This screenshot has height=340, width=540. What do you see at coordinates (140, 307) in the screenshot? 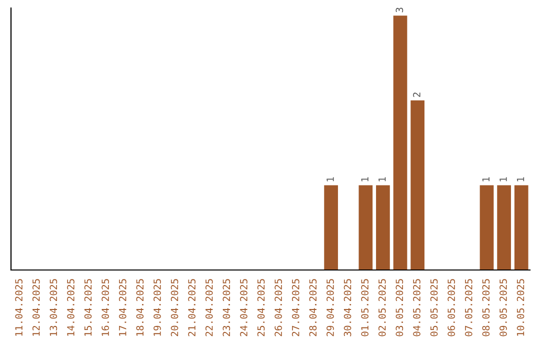
I see `x-tick-label: 18.04.2025` at bounding box center [140, 307].